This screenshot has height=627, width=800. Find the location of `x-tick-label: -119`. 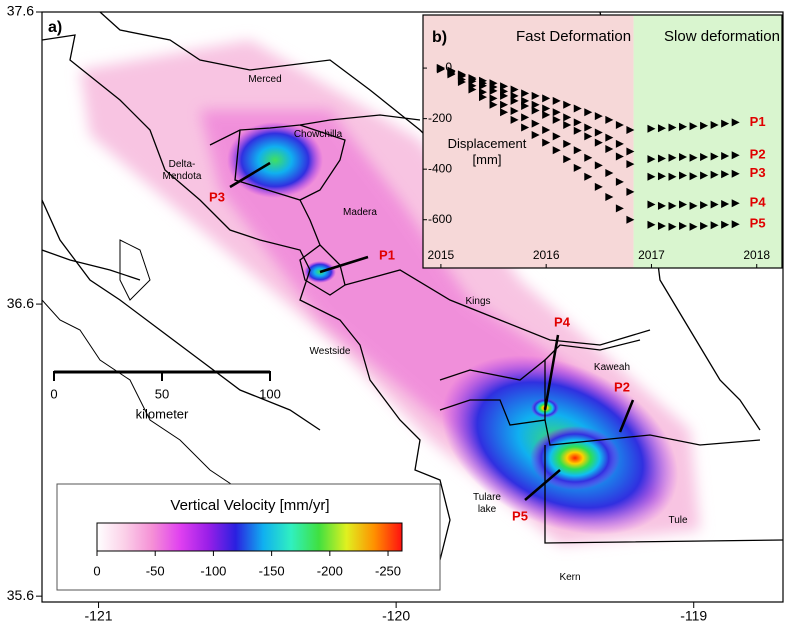

x-tick-label: -119 is located at coordinates (693, 616).